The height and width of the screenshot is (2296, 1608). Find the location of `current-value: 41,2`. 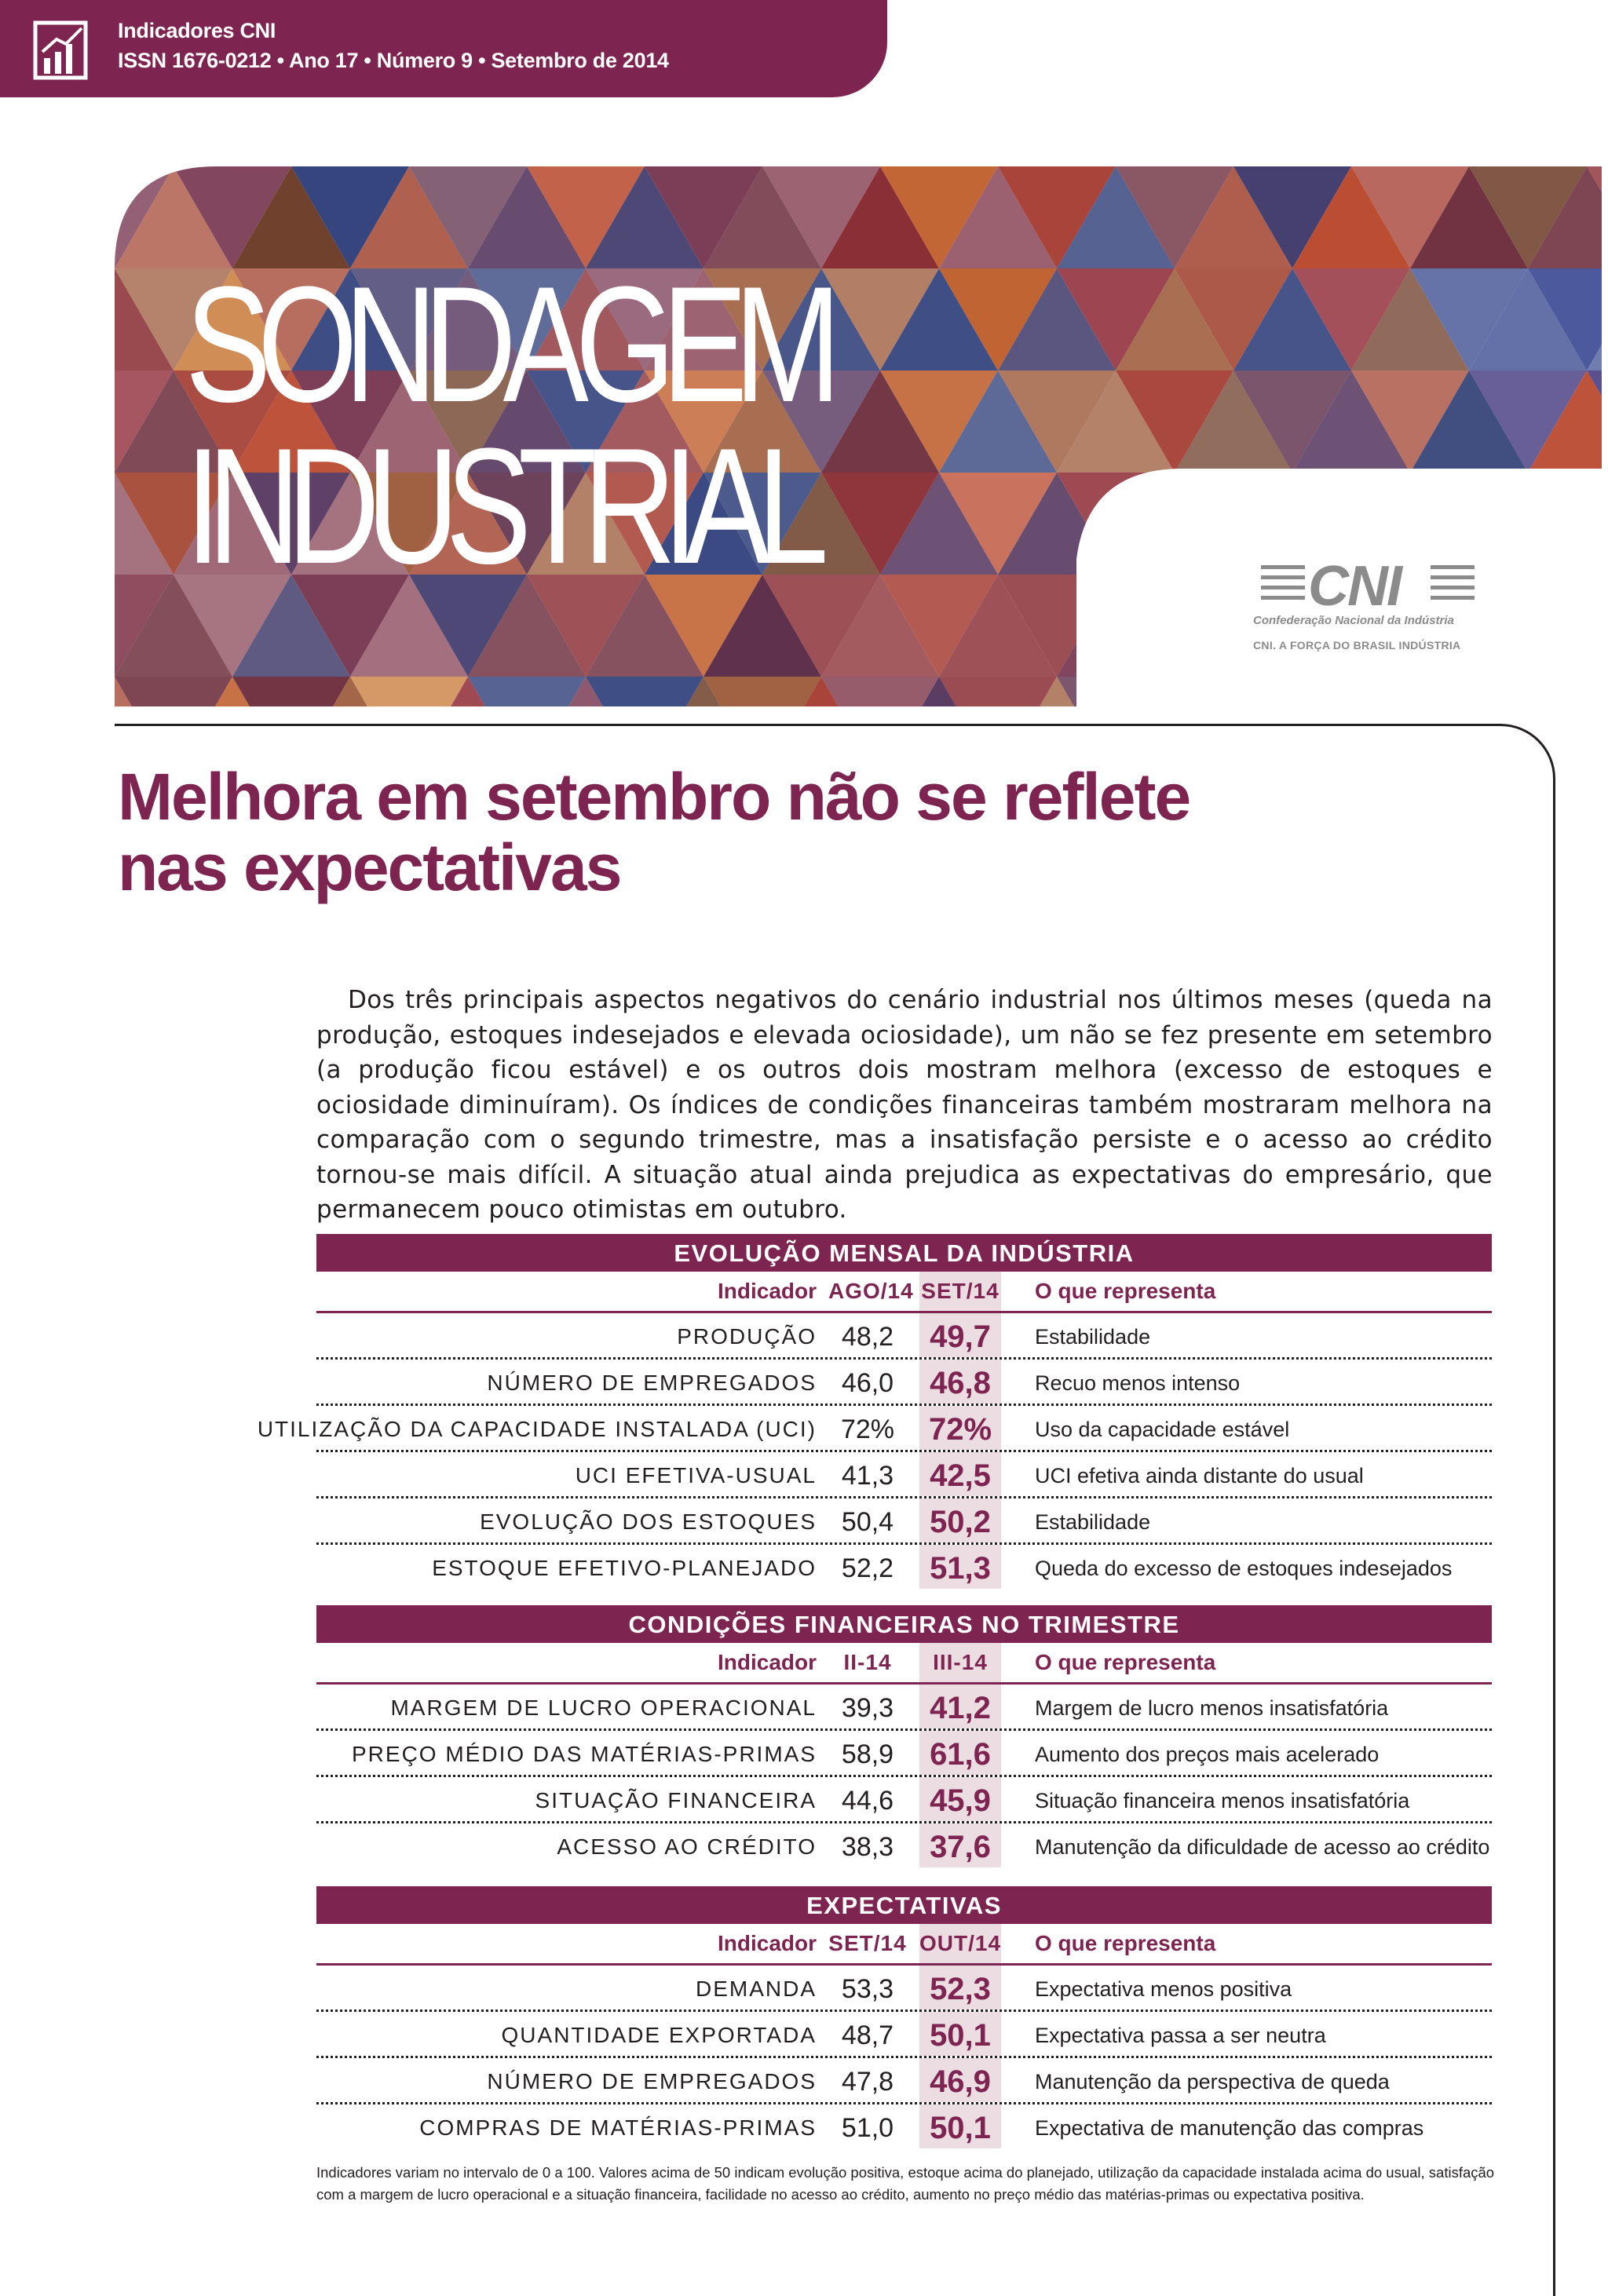

current-value: 41,2 is located at coordinates (960, 1706).